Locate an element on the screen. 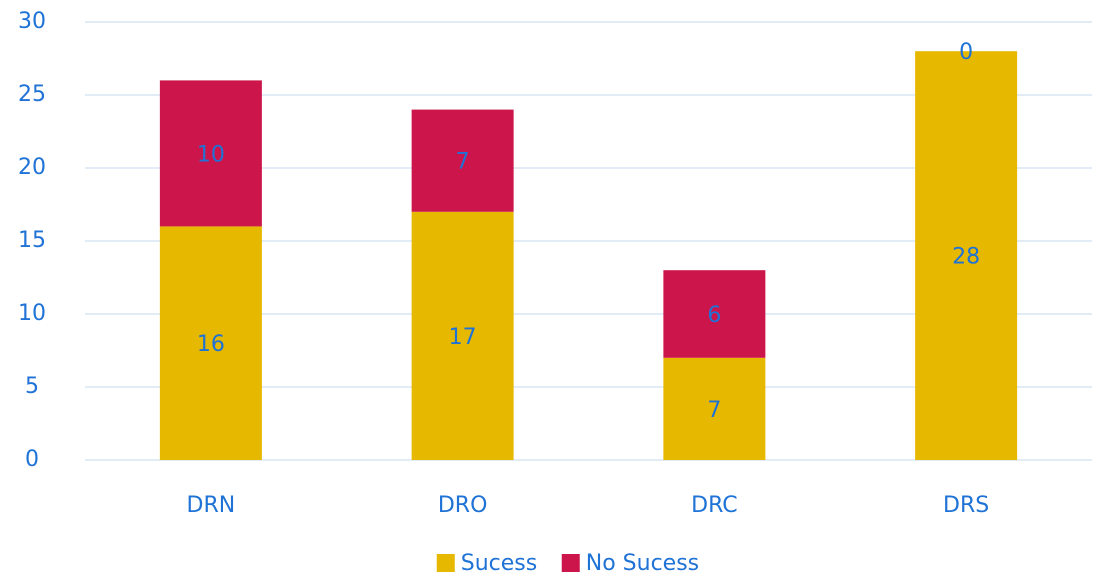  data-label: 17 is located at coordinates (463, 337).